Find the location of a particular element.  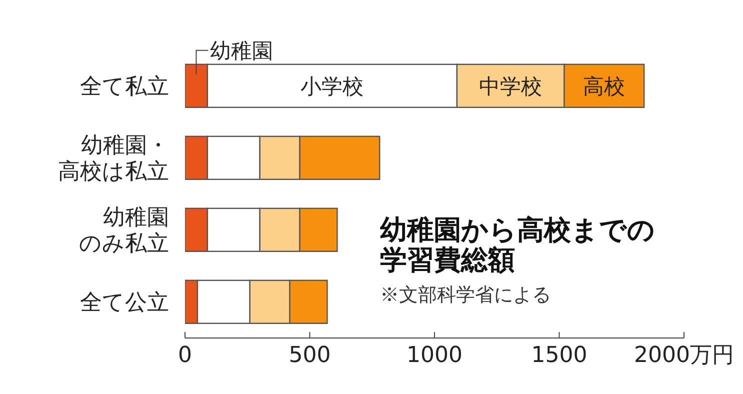

series-label: 幼稚園 is located at coordinates (242, 50).